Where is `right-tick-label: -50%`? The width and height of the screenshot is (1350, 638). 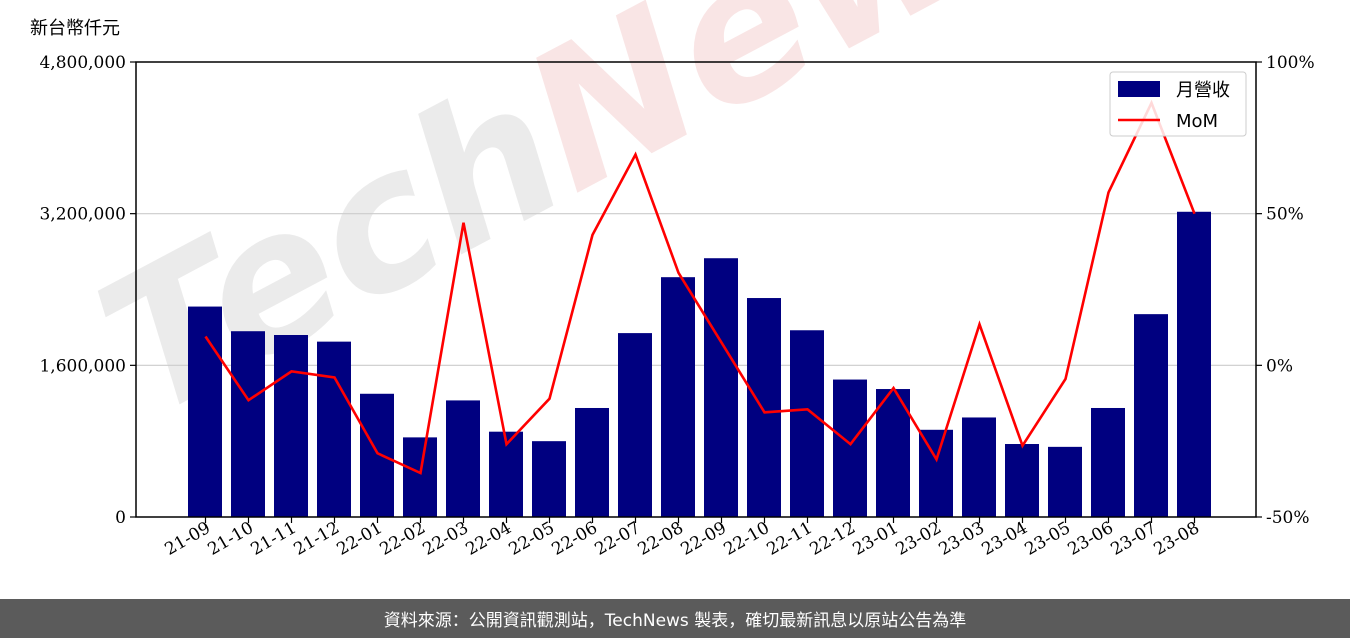 right-tick-label: -50% is located at coordinates (1288, 518).